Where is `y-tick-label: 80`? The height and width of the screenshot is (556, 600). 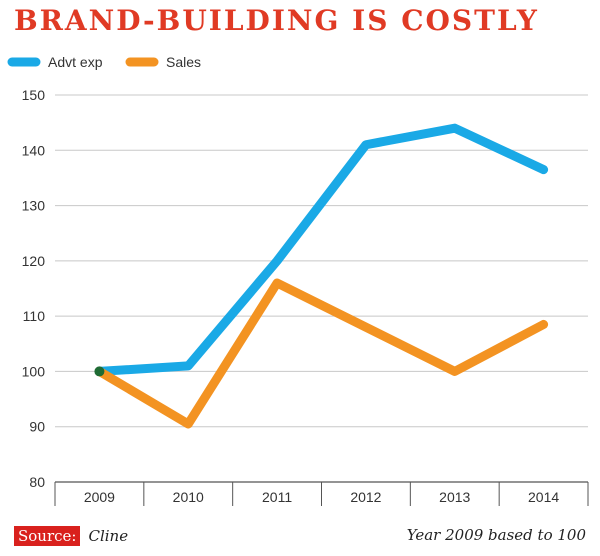
y-tick-label: 80 is located at coordinates (37, 482).